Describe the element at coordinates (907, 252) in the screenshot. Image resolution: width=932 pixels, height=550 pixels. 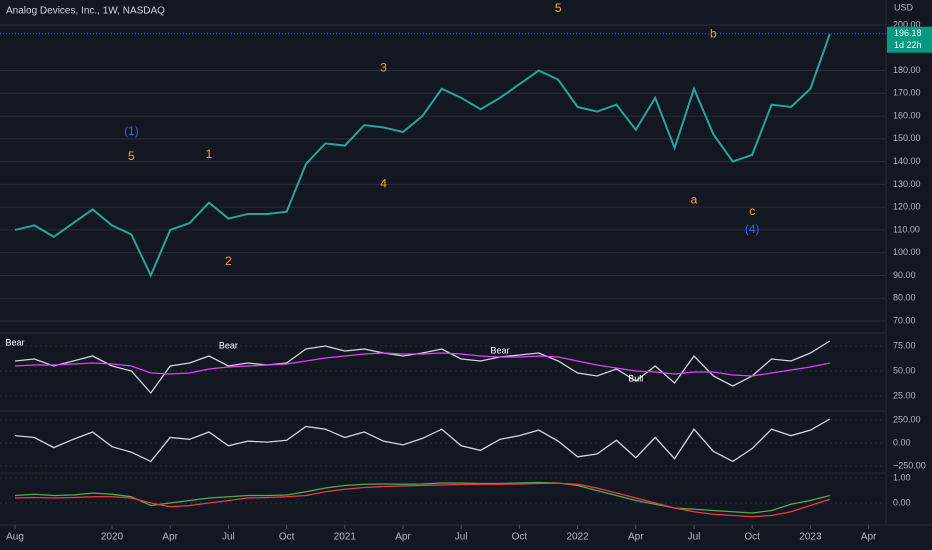
I see `y-tick-label: 100.00` at that location.